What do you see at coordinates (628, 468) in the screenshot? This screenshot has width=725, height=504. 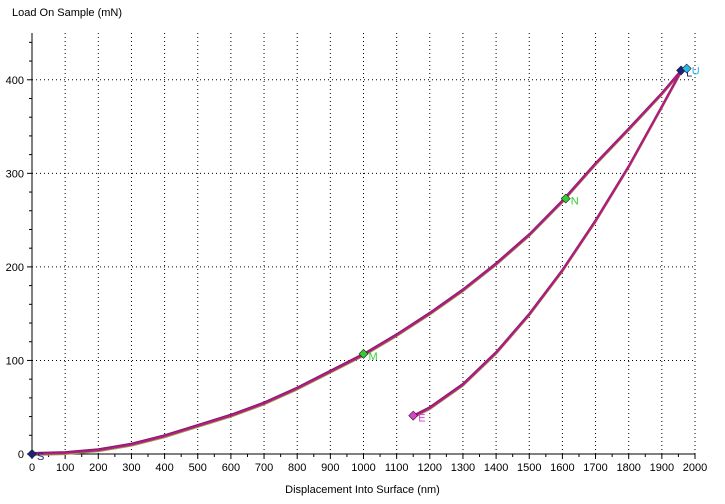 I see `x-tick-label: 1800` at bounding box center [628, 468].